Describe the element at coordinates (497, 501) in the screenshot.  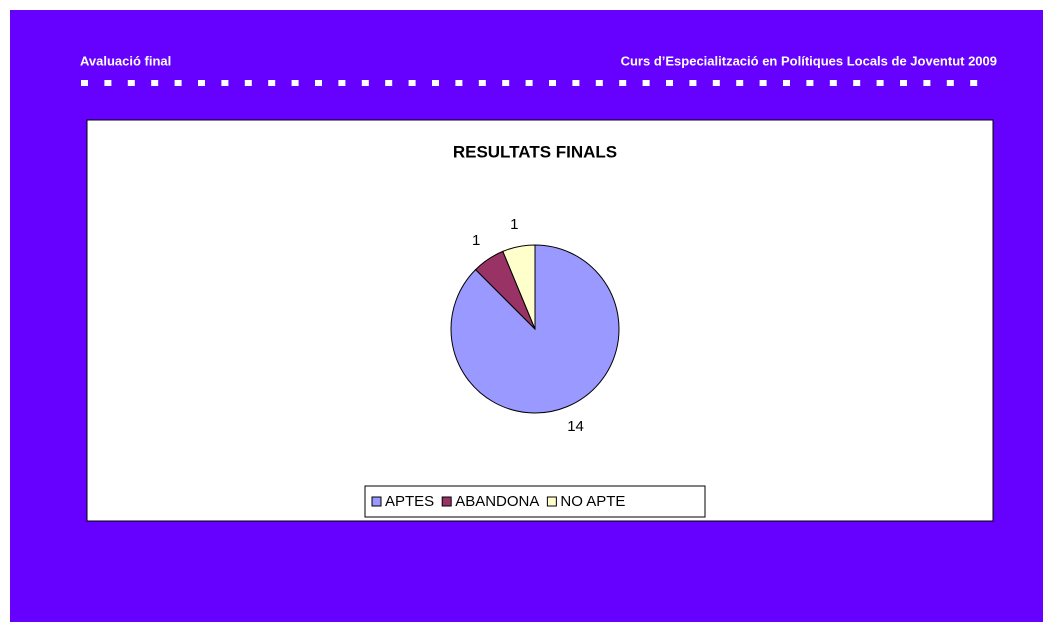
I see `legend-label: ABANDONA` at that location.